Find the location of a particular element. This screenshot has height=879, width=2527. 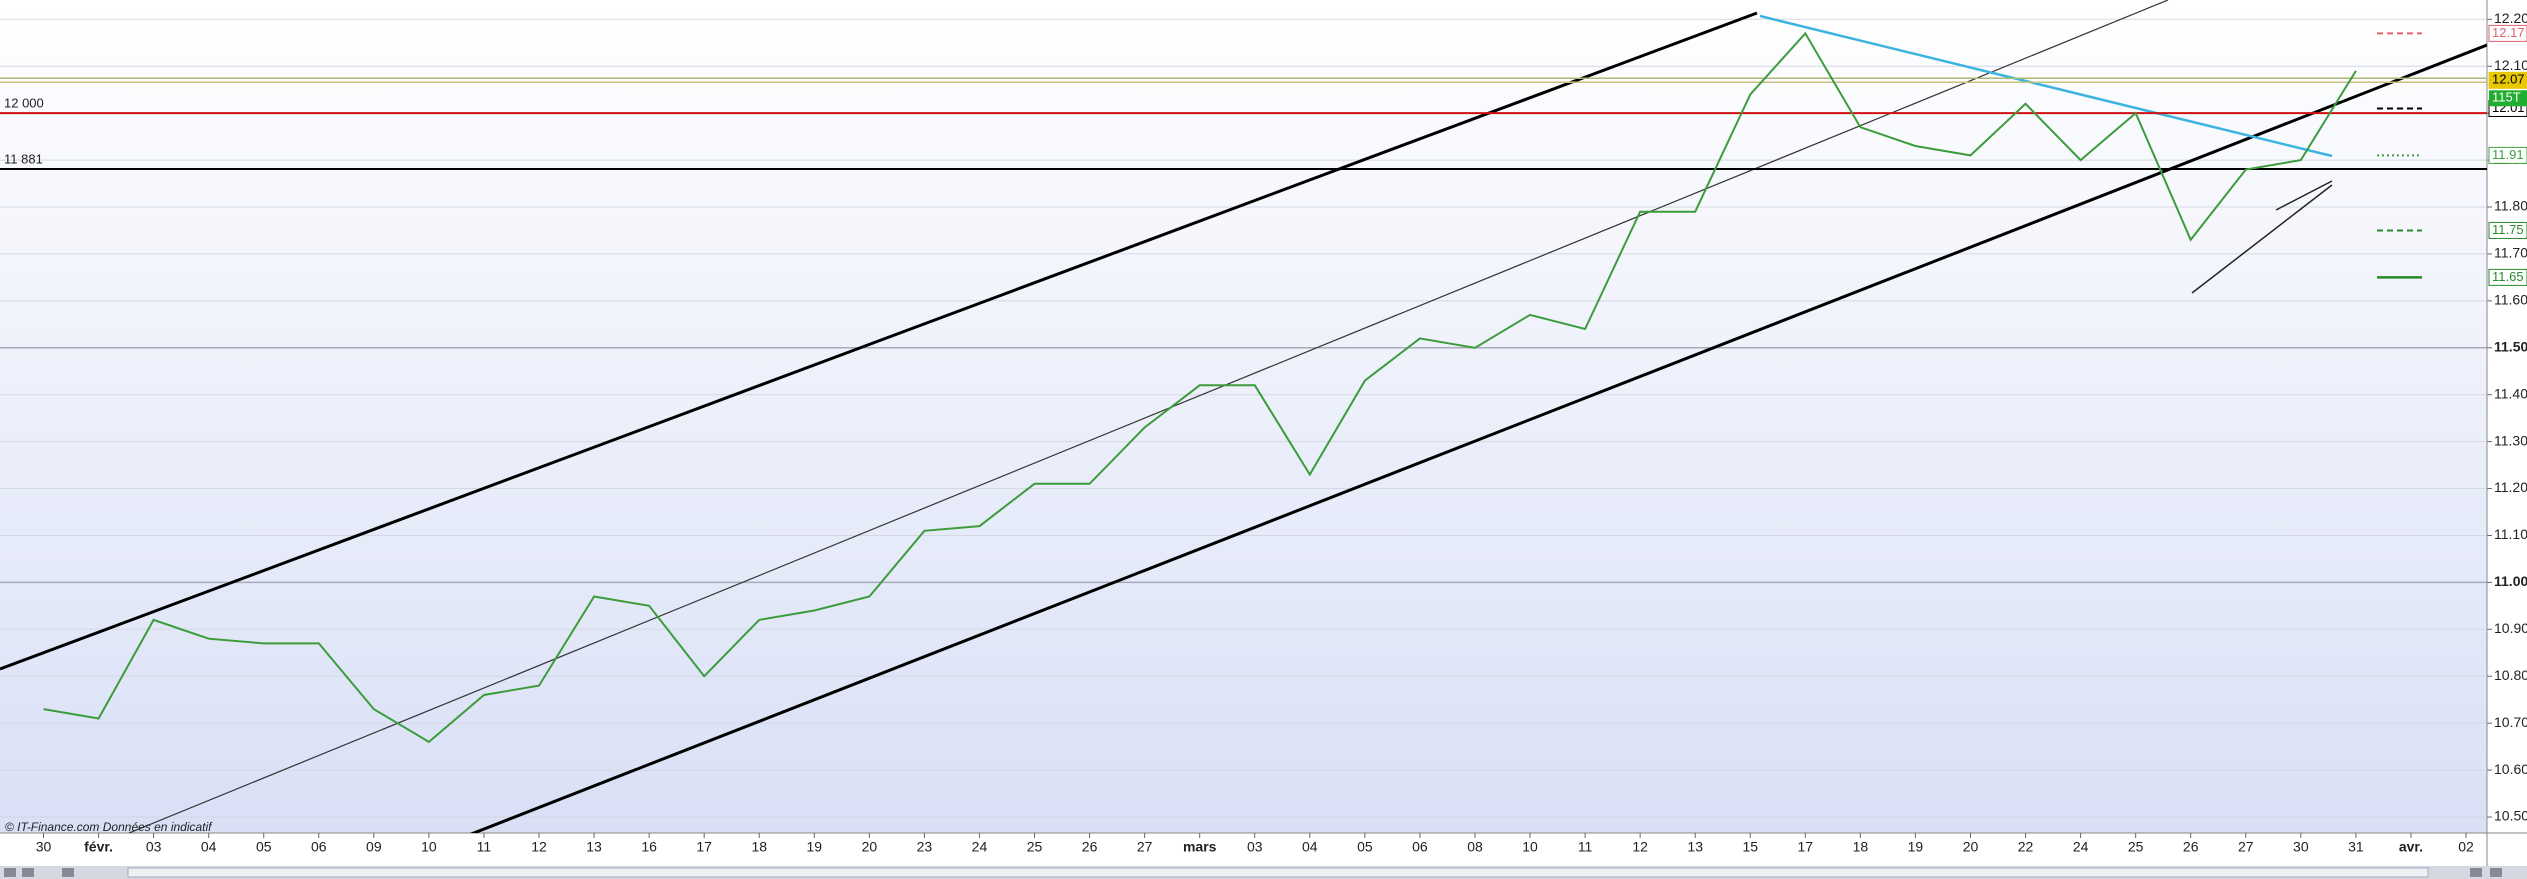

y-tick-label: 11.50 is located at coordinates (2510, 346).